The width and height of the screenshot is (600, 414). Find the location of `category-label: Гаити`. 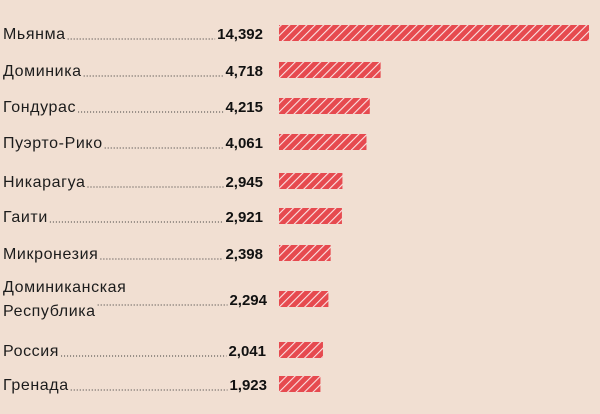

category-label: Гаити is located at coordinates (25, 217).